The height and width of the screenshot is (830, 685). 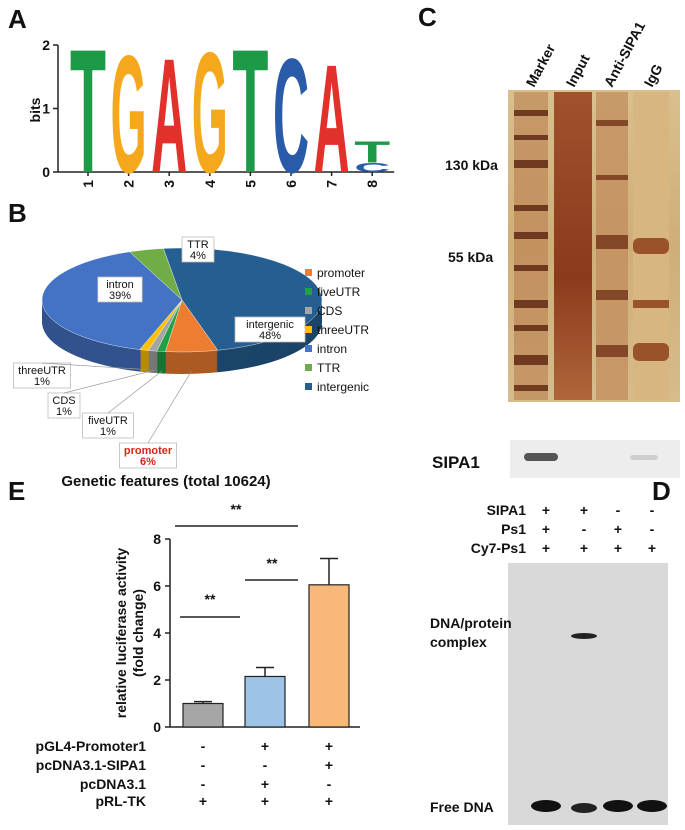 I want to click on igg-bands, so click(x=651, y=299).